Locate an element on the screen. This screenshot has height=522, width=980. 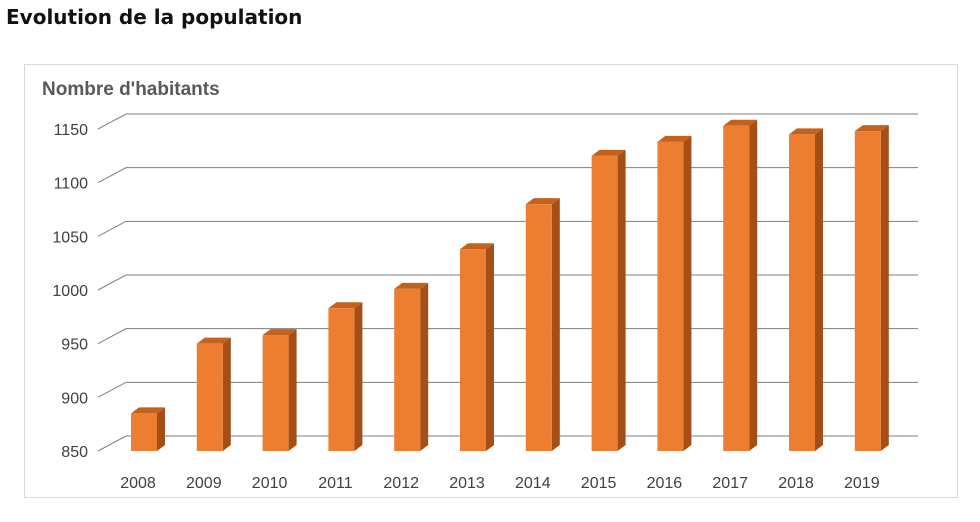
x-tick-label: 2013 is located at coordinates (467, 483).